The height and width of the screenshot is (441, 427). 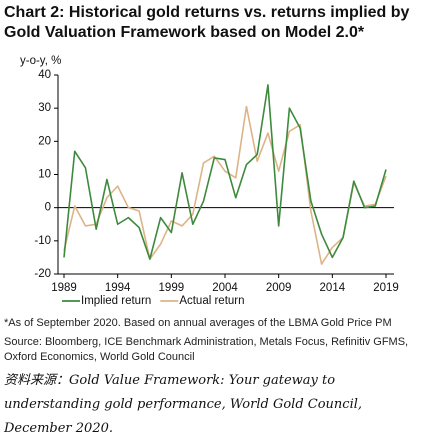 I want to click on y-tick-label: 30, so click(x=44, y=108).